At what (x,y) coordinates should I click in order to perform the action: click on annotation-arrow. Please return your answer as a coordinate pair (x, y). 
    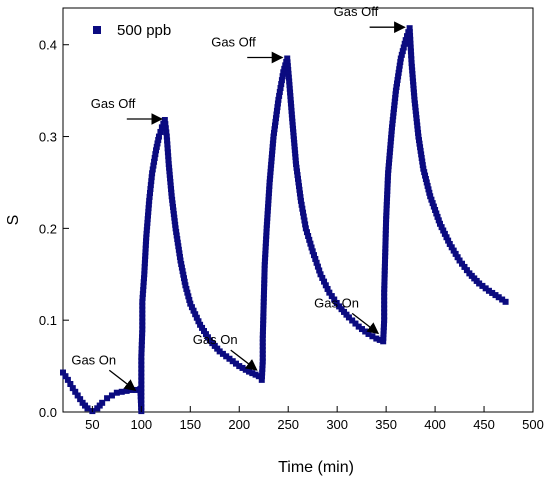
    Looking at the image, I should click on (244, 360).